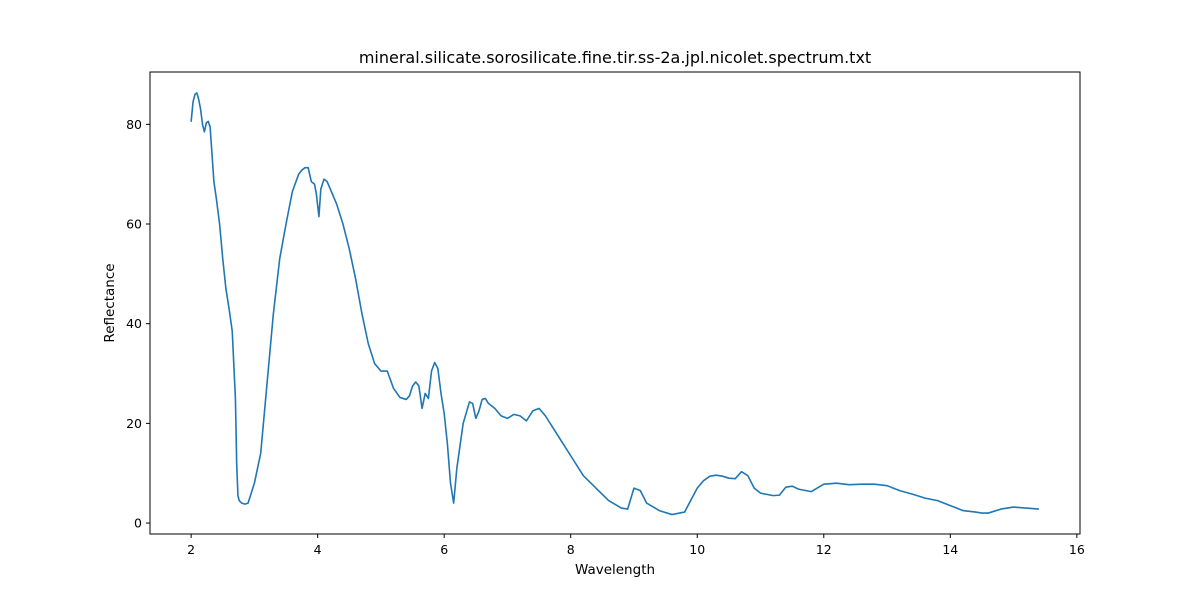 The height and width of the screenshot is (600, 1200). I want to click on x-axis: 2 4 6 8 10 12 14 16, so click(636, 545).